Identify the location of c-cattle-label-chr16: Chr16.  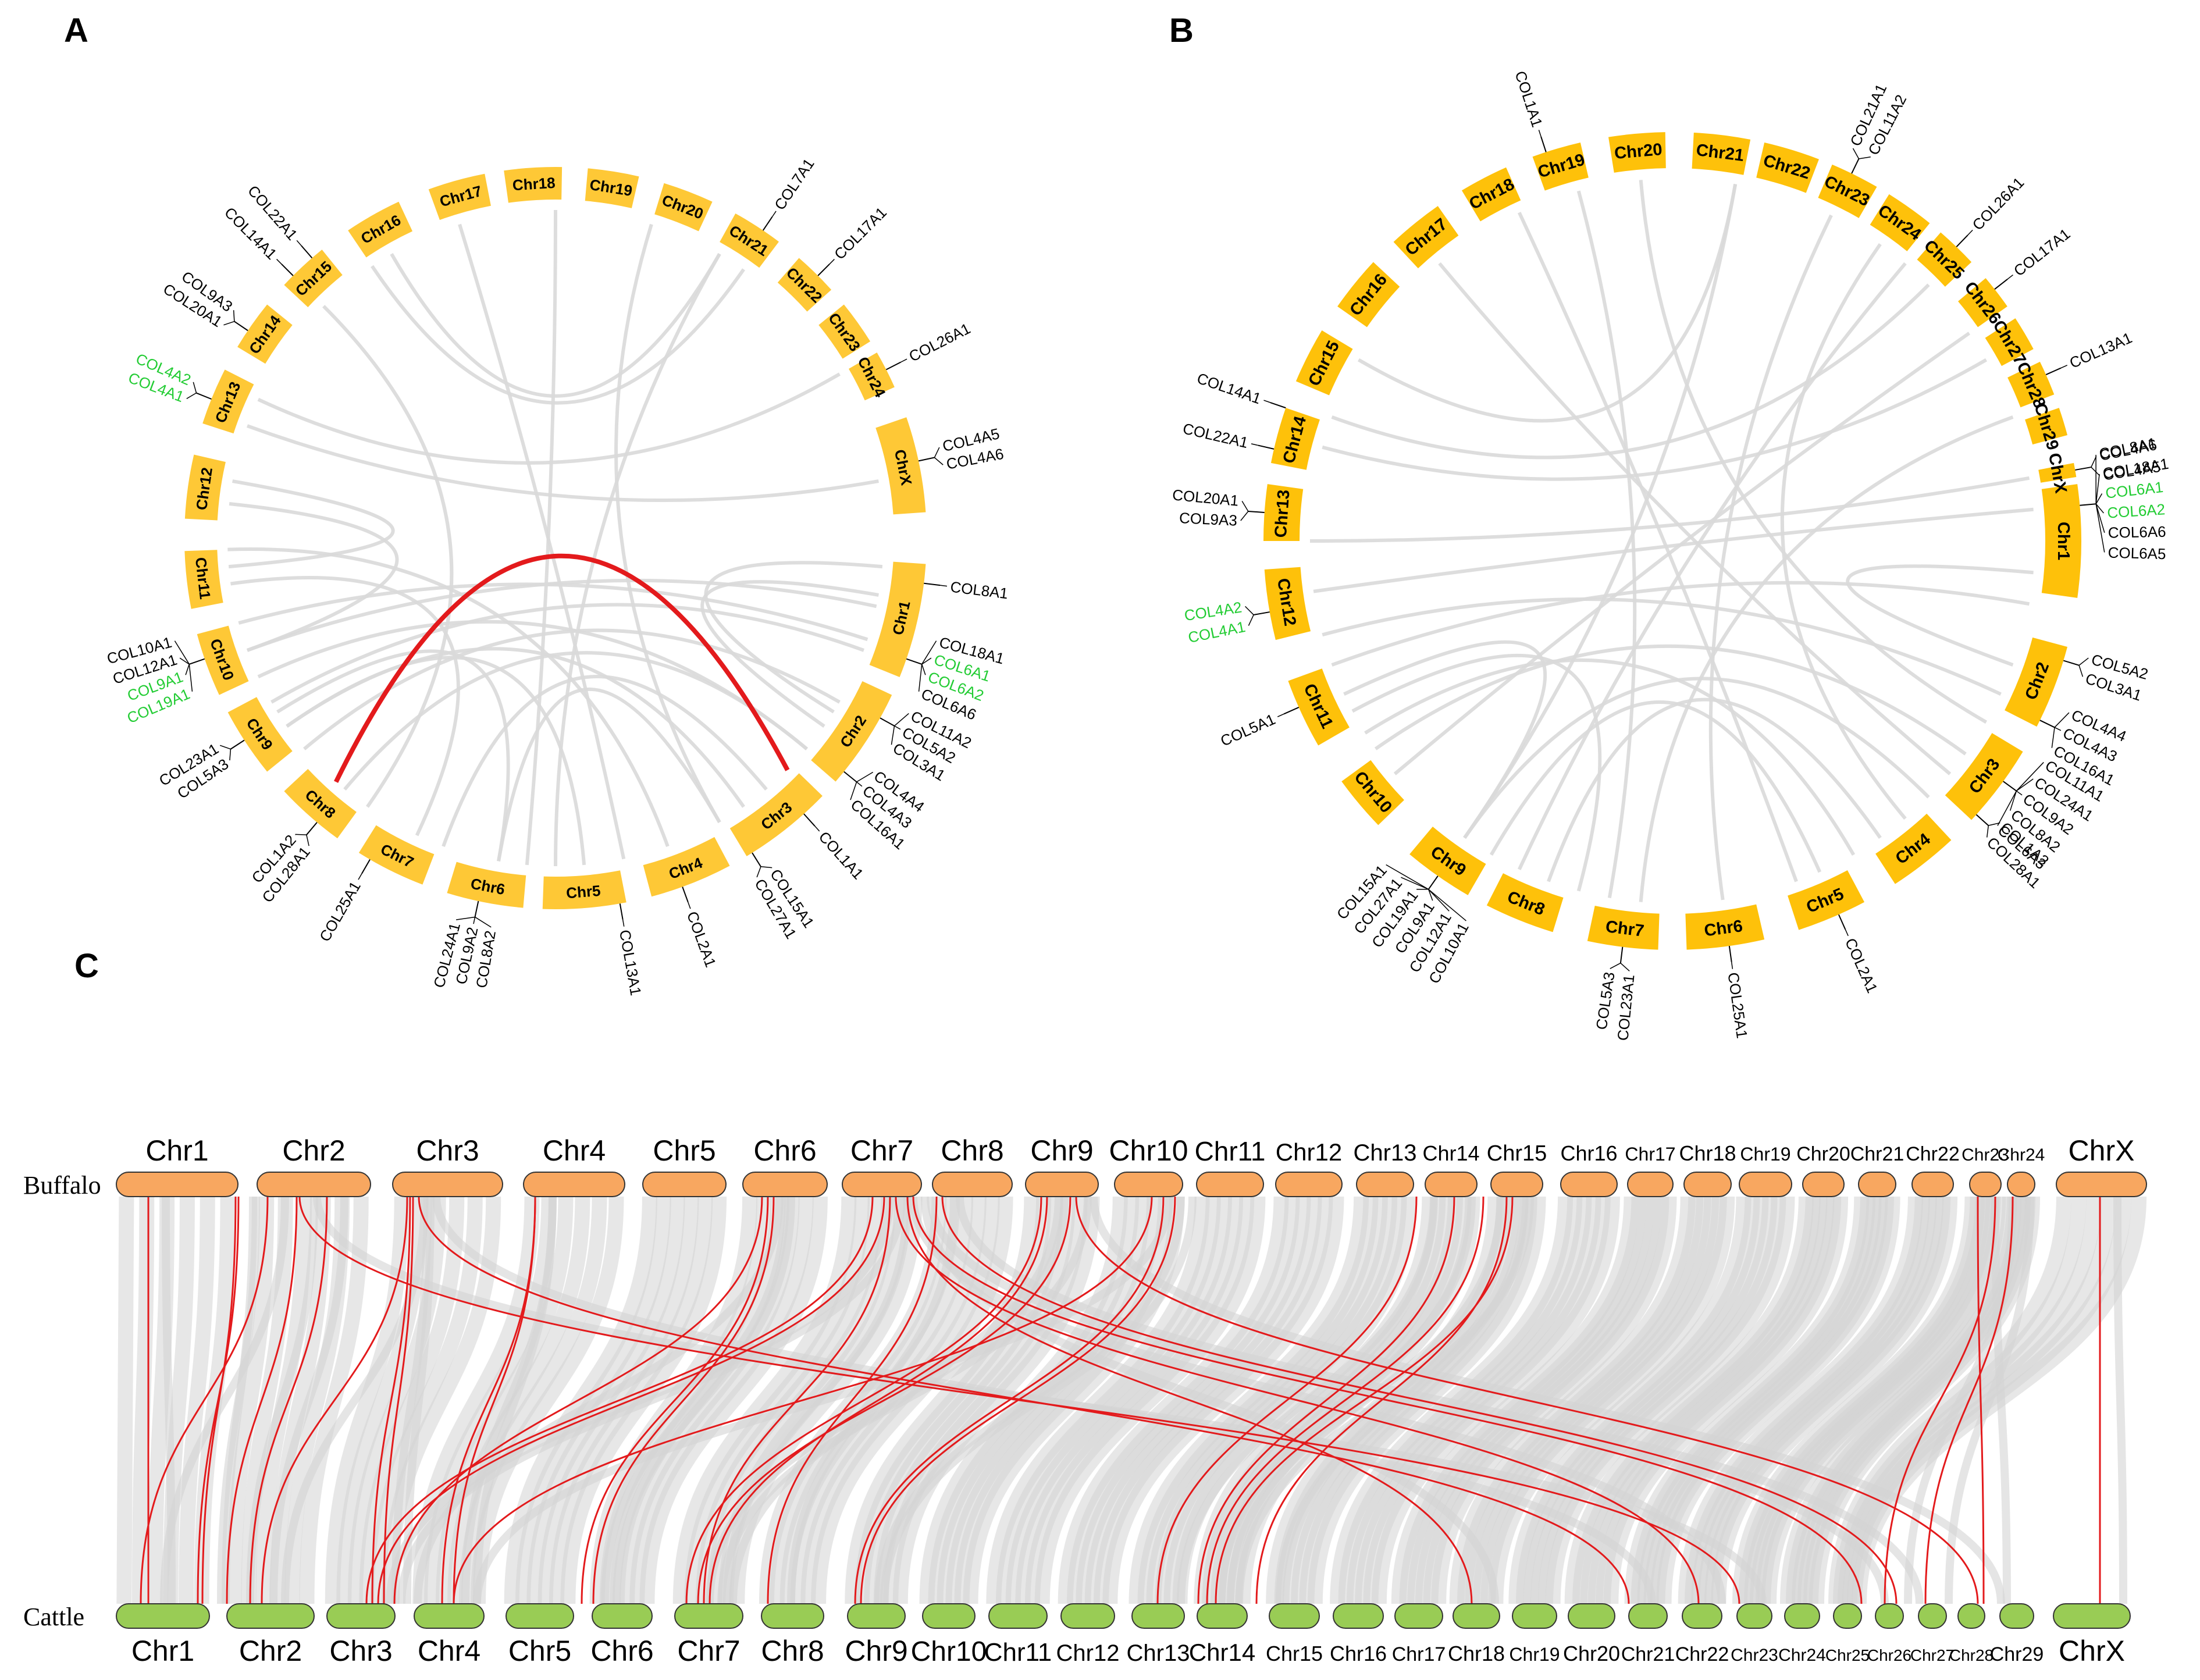
(1358, 1654).